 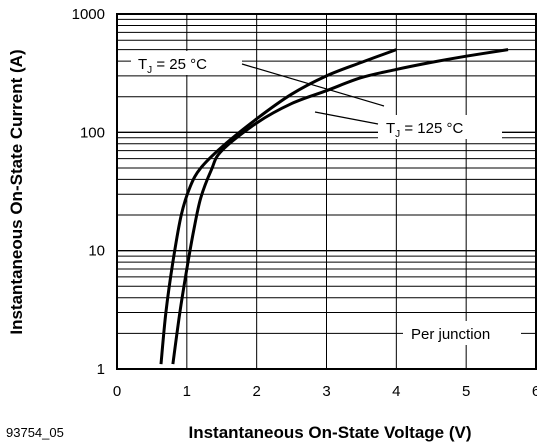 I want to click on x-tick-label: 4, so click(x=396, y=391).